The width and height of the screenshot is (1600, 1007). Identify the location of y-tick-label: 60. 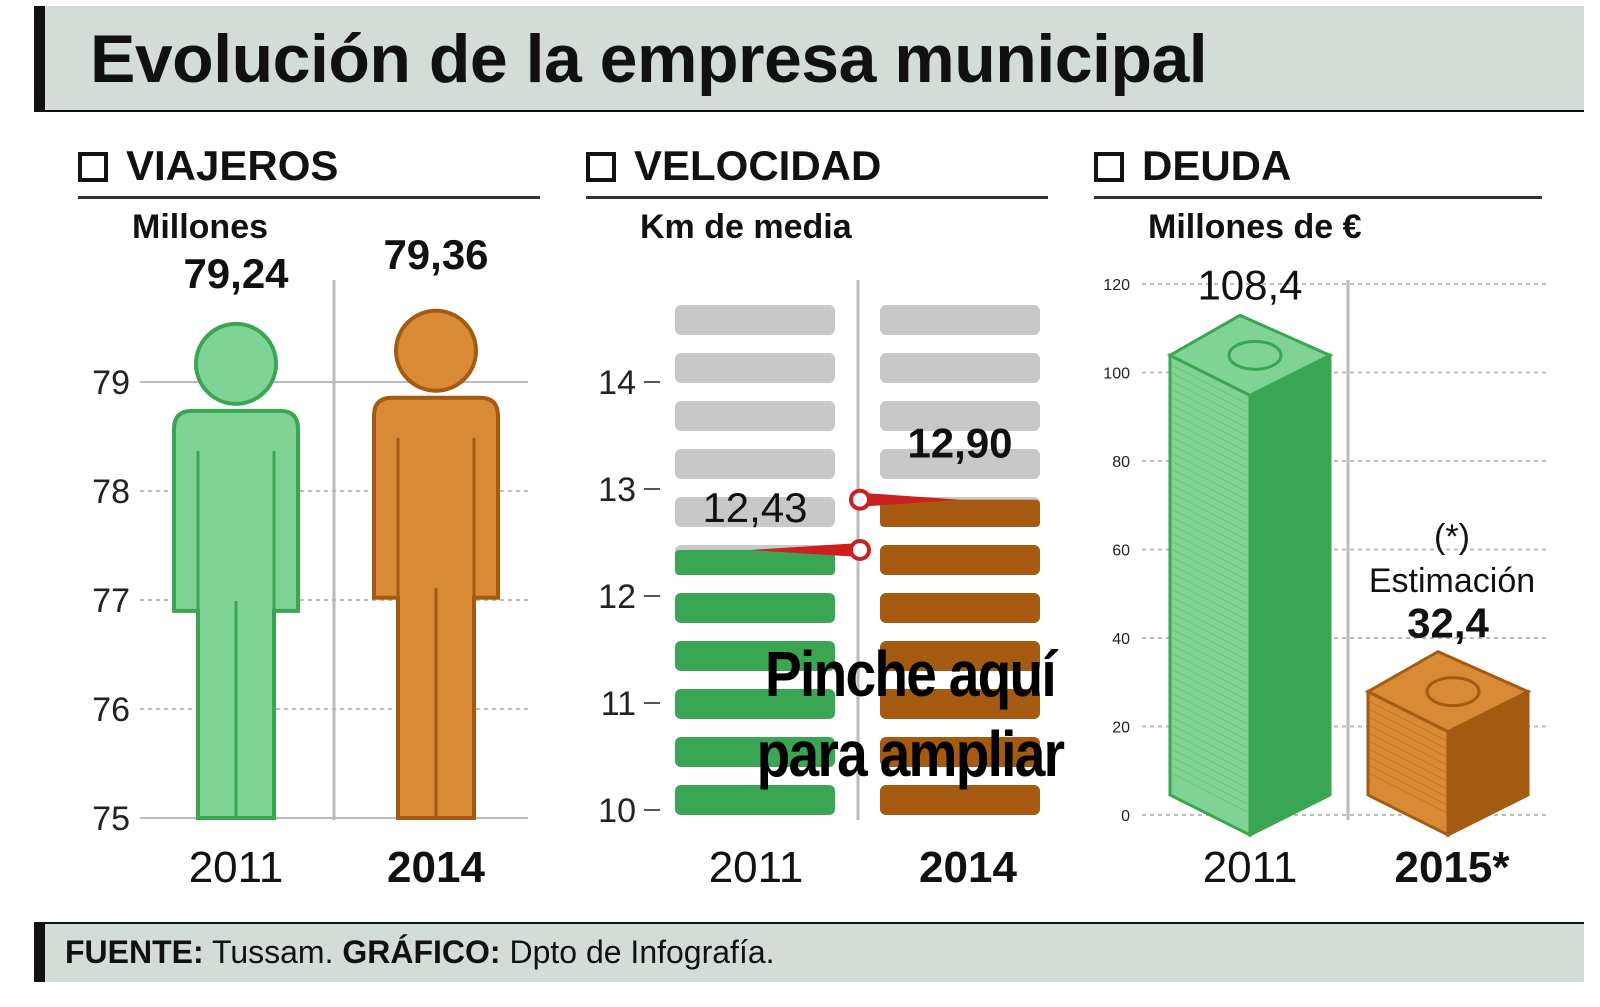
(1121, 551).